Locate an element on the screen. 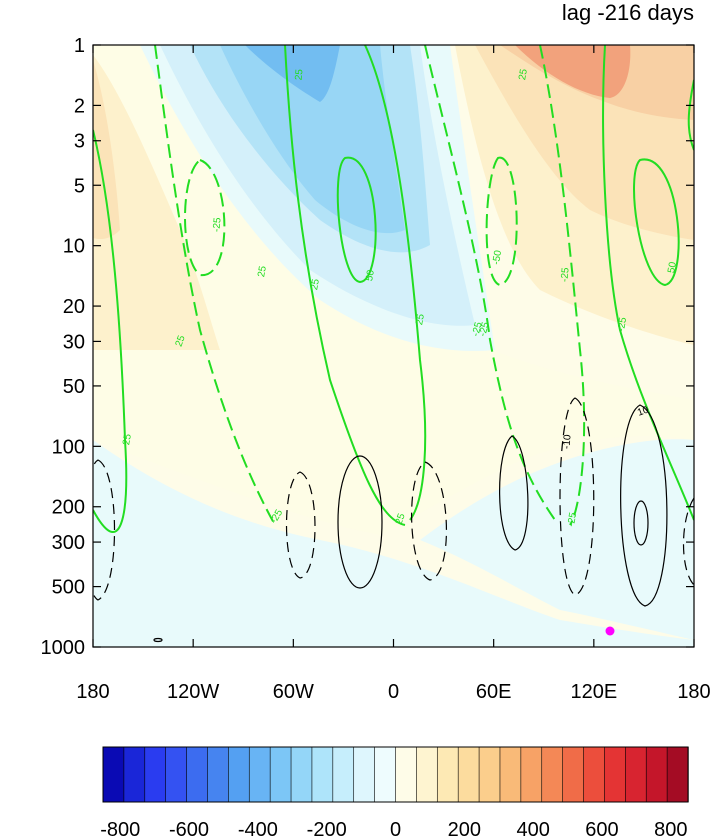  x-tick-label: 120E is located at coordinates (593, 692).